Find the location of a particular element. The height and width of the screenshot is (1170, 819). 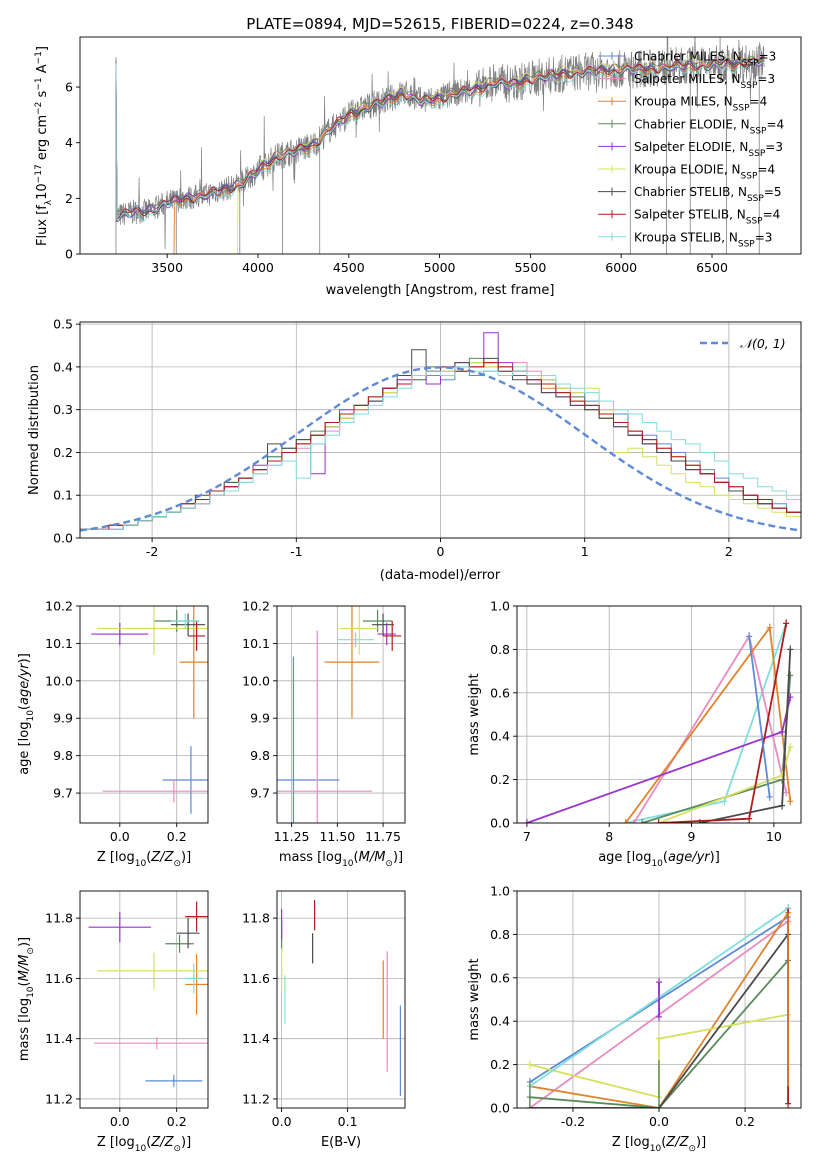

legend-label: Kroupa STELIB, NSSP=3 is located at coordinates (703, 239).